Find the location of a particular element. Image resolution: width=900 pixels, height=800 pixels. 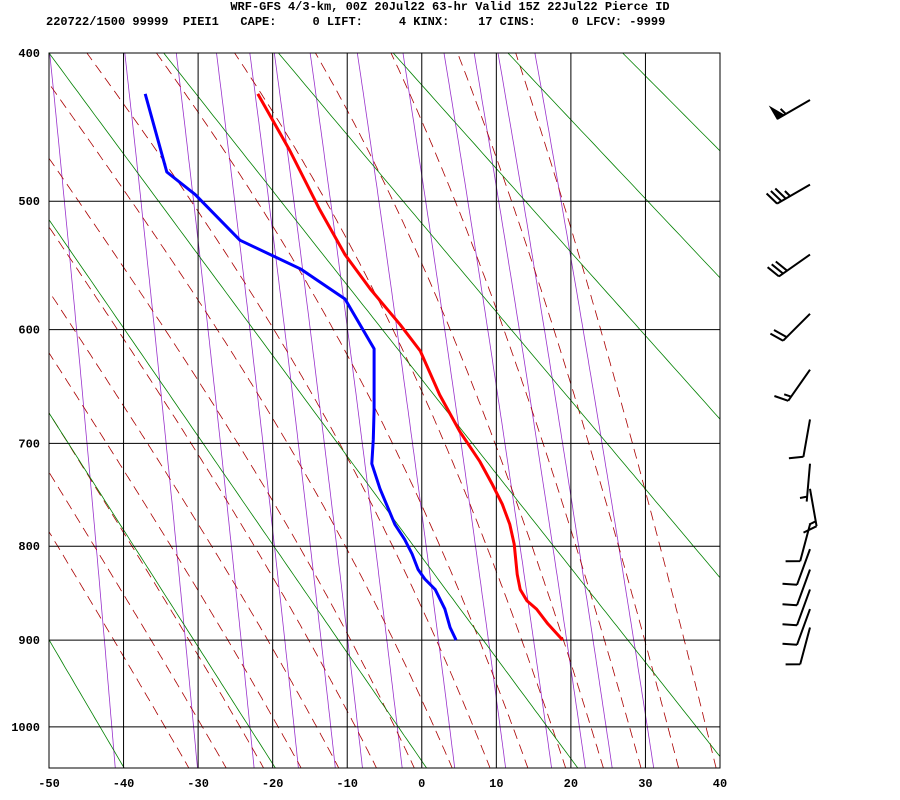

x-tick-label: 40 is located at coordinates (720, 784).